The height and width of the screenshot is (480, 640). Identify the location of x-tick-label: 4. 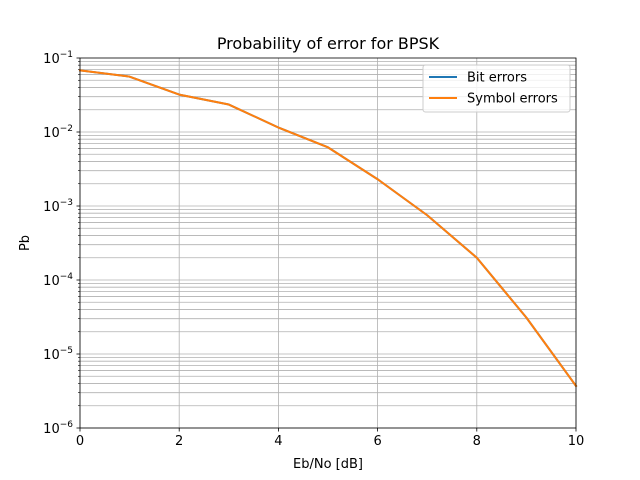
(278, 441).